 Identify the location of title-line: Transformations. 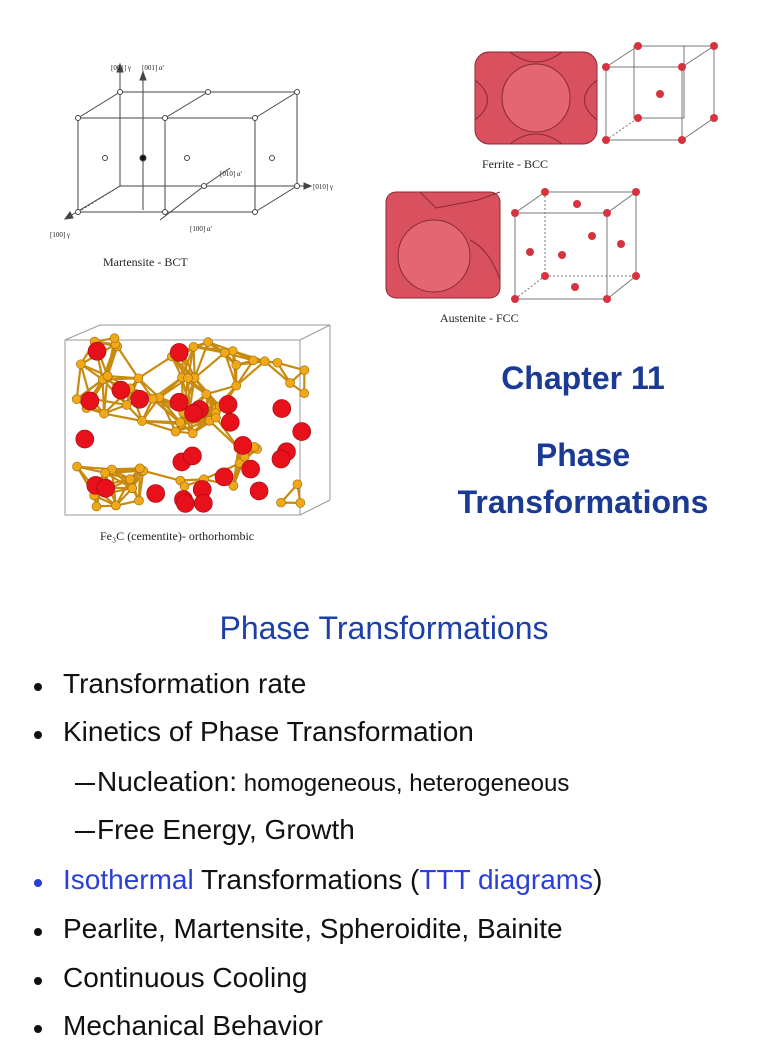
(583, 502).